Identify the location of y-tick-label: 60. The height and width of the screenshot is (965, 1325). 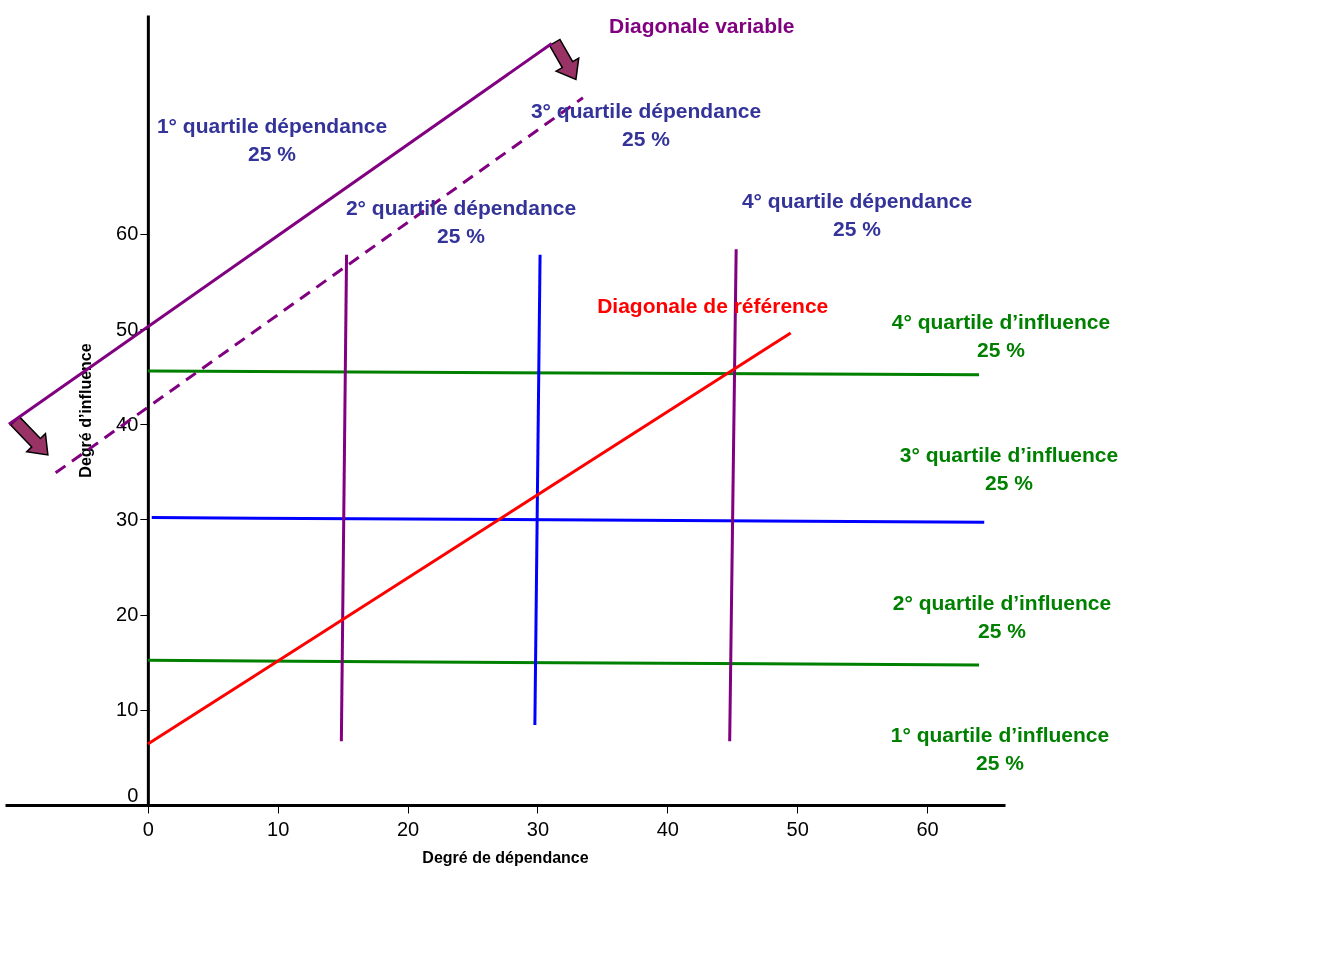
(127, 233).